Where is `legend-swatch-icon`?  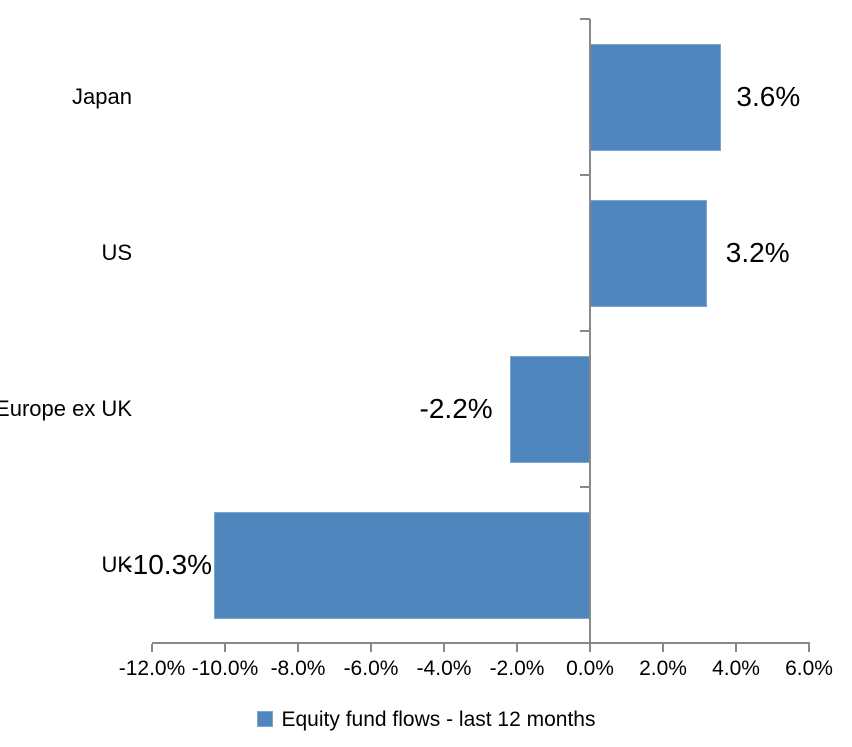
legend-swatch-icon is located at coordinates (264, 719).